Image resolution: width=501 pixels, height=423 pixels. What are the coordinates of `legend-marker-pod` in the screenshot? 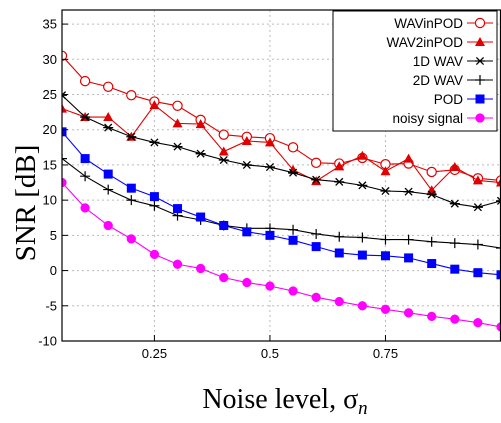 It's located at (480, 99).